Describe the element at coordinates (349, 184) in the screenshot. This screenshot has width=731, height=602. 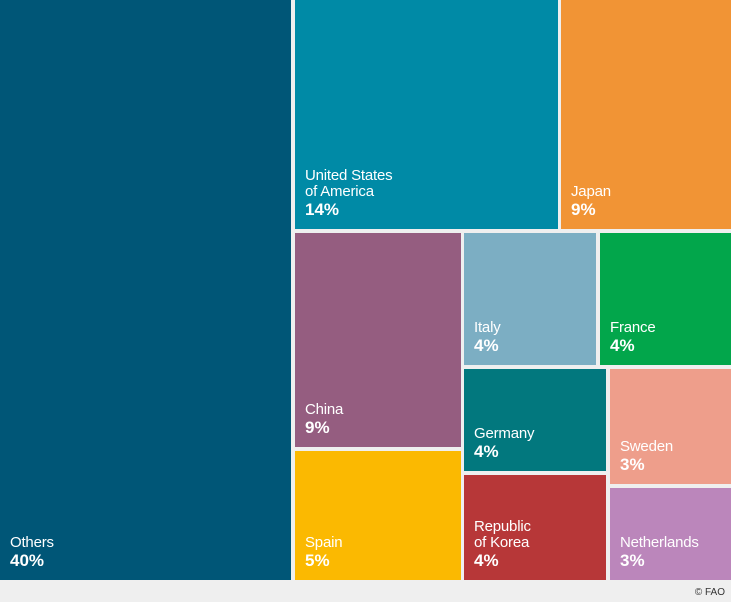
I see `tile-name-united-states-of-america: United States of America` at that location.